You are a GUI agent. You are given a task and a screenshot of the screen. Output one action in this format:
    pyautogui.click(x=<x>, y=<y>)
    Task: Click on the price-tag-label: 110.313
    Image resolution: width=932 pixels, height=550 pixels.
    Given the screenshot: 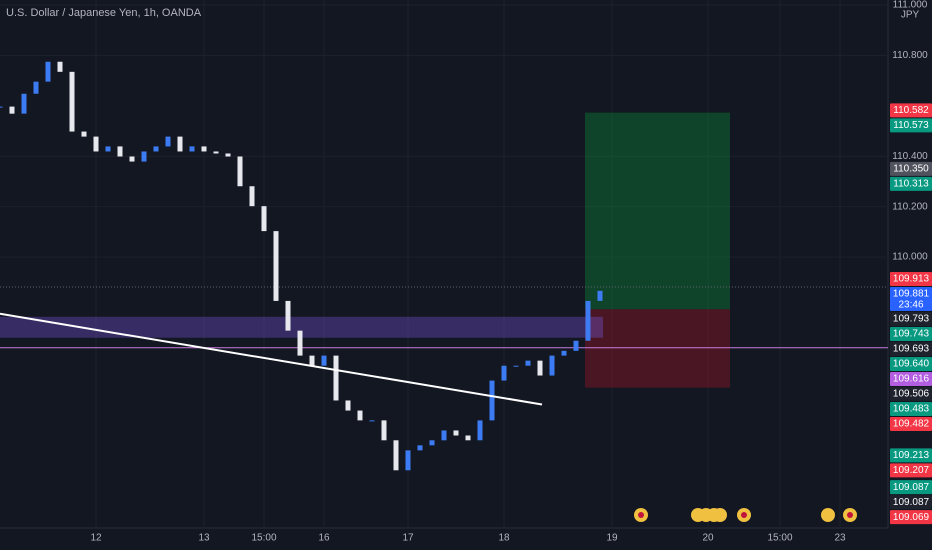 What is the action you would take?
    pyautogui.click(x=911, y=183)
    